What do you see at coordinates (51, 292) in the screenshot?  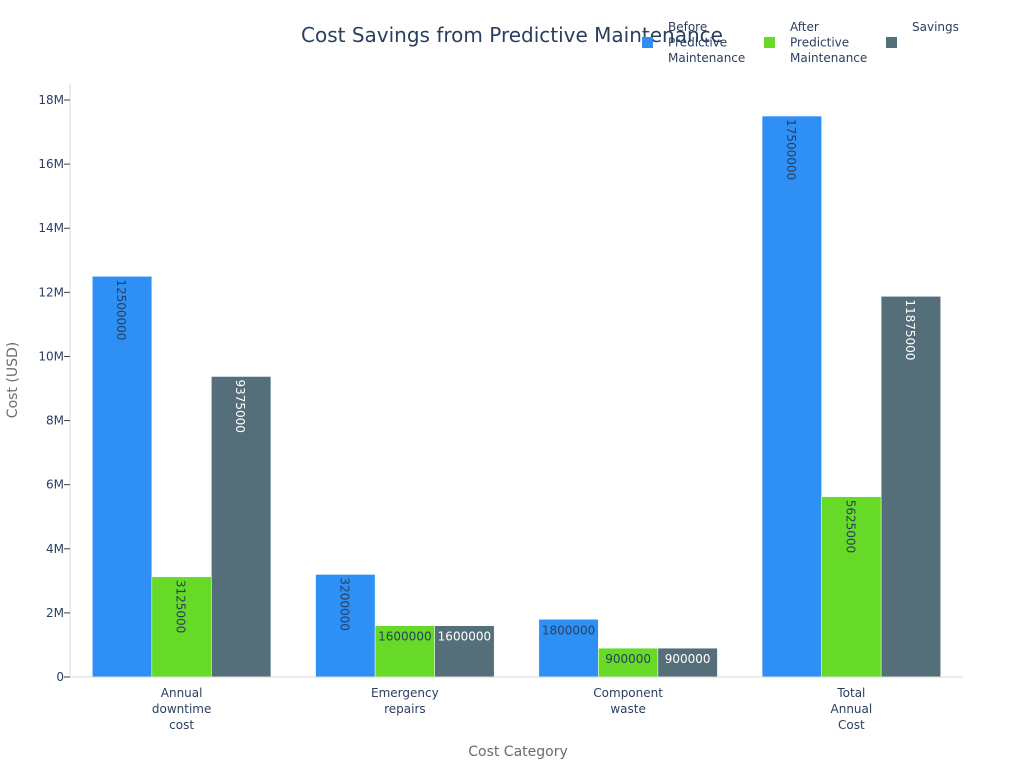 I see `y-tick-label: 12M` at bounding box center [51, 292].